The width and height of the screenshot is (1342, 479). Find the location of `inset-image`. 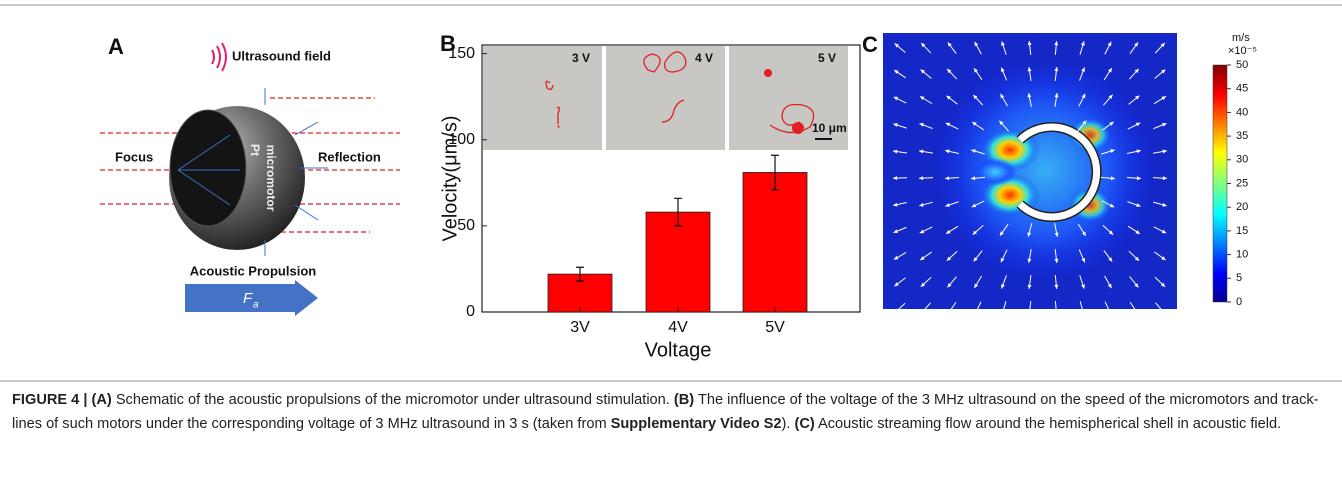

inset-image is located at coordinates (542, 98).